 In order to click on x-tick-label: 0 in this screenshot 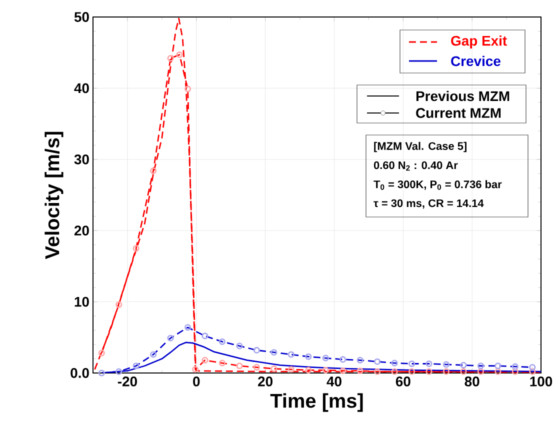, I will do `click(196, 381)`.